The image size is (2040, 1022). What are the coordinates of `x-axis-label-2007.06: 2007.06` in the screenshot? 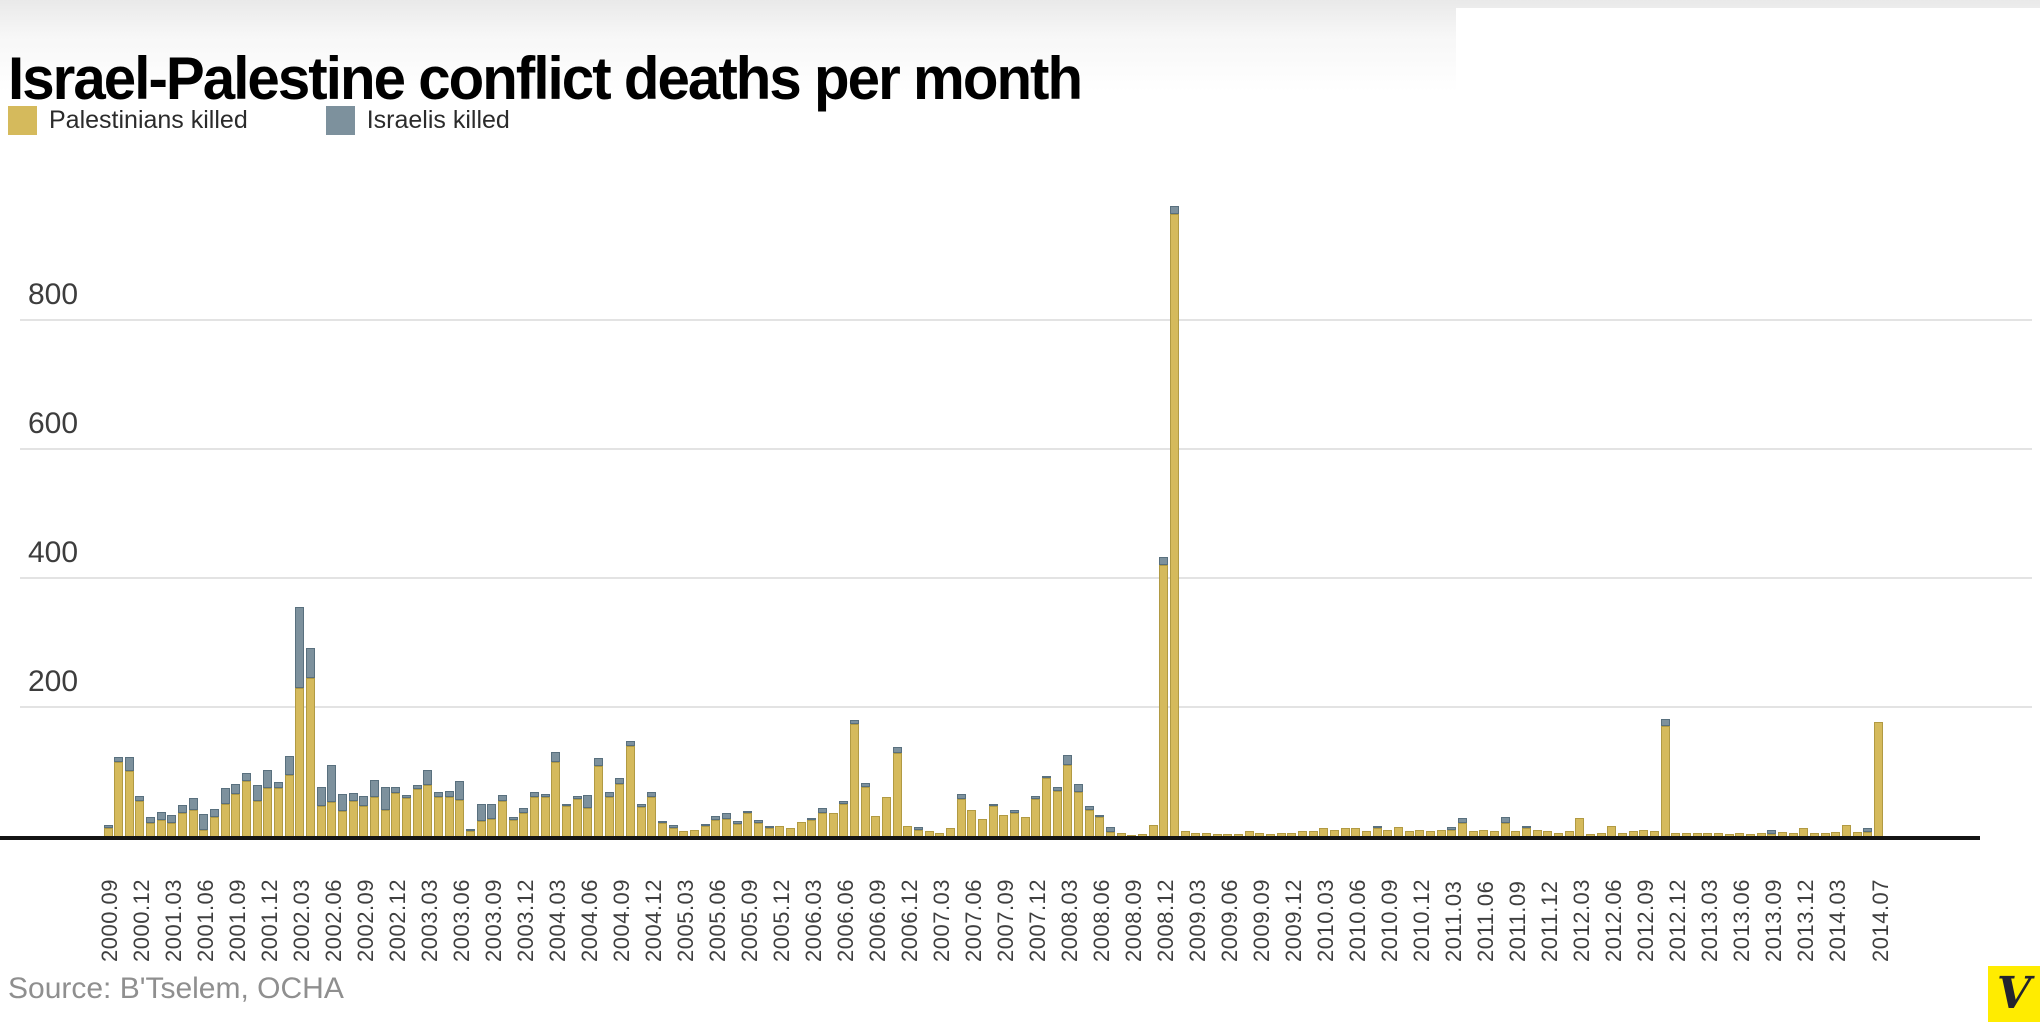 It's located at (973, 920).